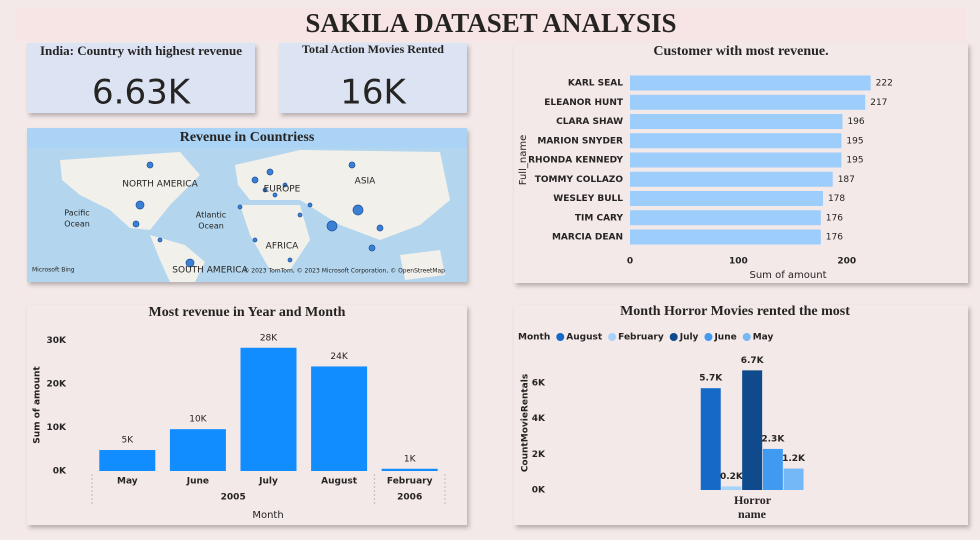 The image size is (980, 540). Describe the element at coordinates (641, 338) in the screenshot. I see `legend-label: February` at that location.